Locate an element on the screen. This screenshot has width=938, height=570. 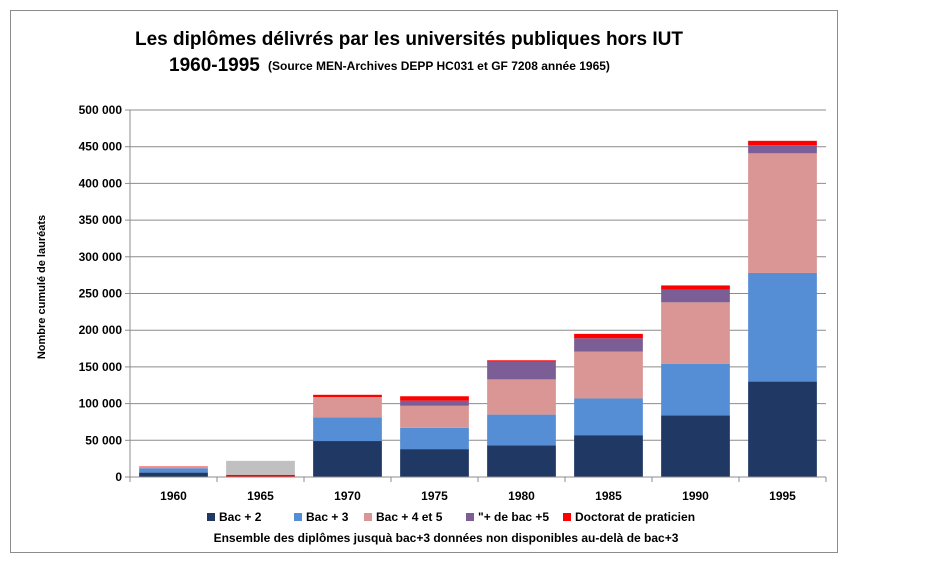
x-tick-label-1970: 1970 is located at coordinates (347, 496).